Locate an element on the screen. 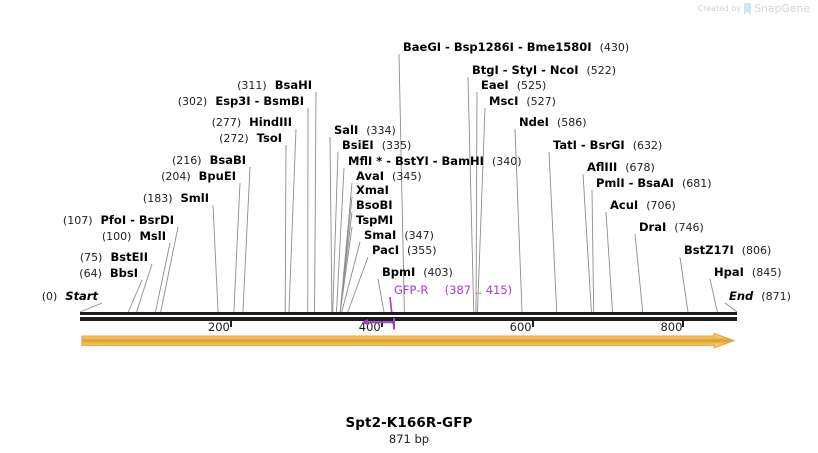 This screenshot has height=453, width=818. leader-line-smai is located at coordinates (351, 277).